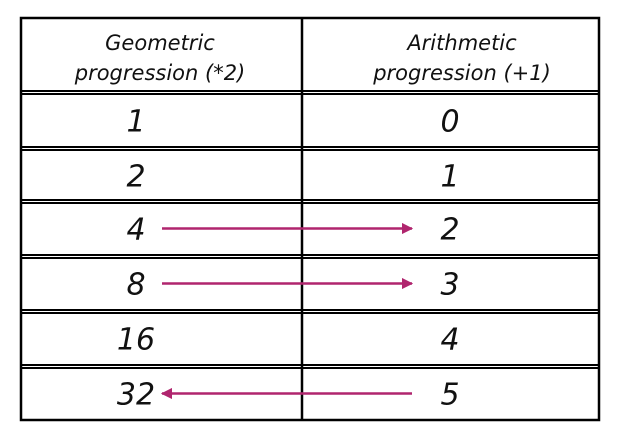  Describe the element at coordinates (135, 177) in the screenshot. I see `geometric-value: 2` at that location.